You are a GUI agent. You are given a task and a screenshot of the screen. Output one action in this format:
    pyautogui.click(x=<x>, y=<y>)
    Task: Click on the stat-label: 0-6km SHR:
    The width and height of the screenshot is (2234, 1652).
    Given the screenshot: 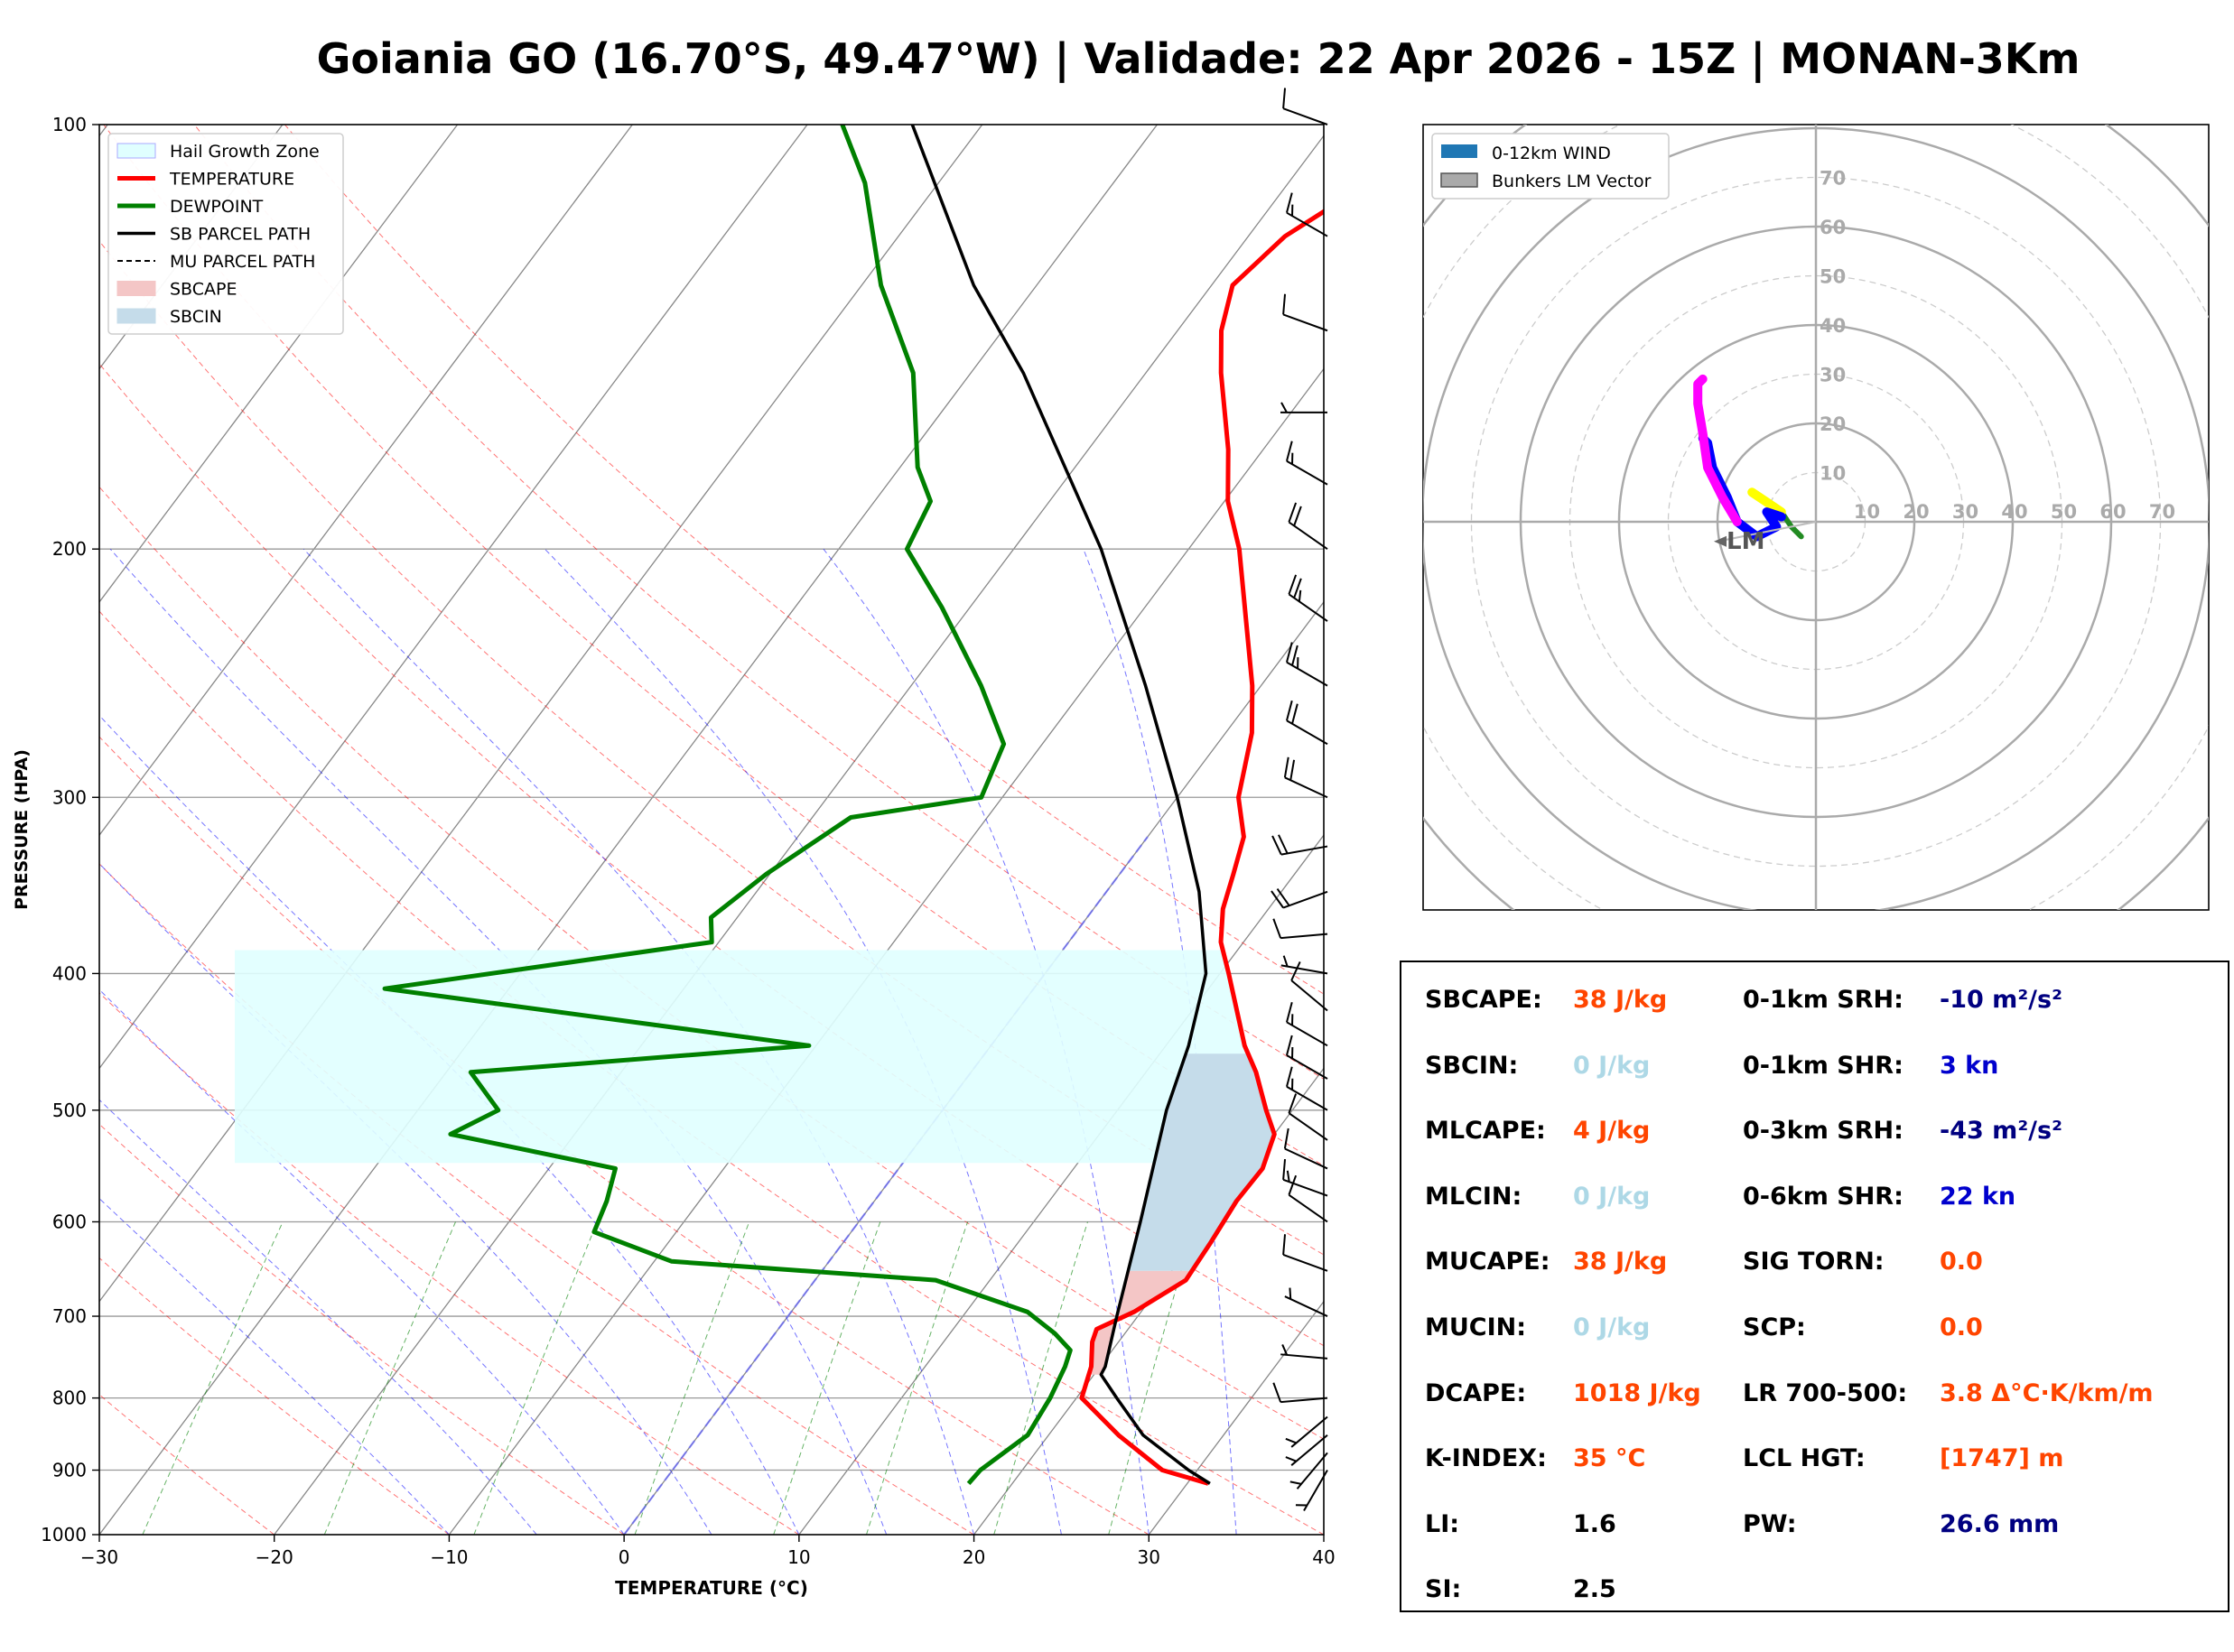 What is the action you would take?
    pyautogui.click(x=1824, y=1196)
    